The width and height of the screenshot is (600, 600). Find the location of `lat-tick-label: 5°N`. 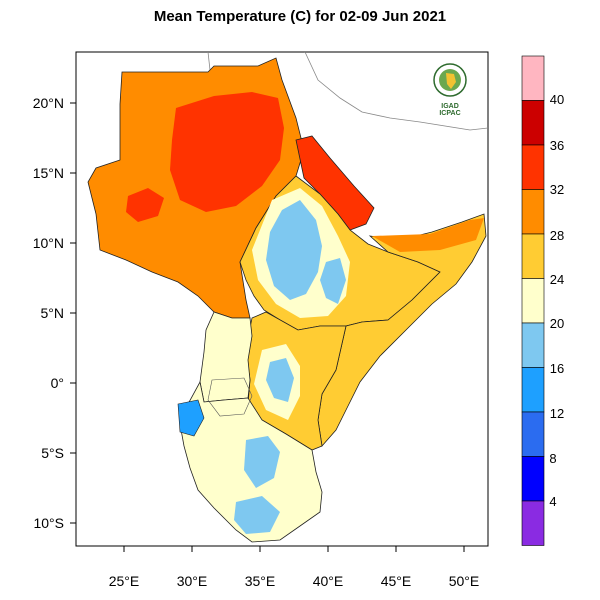

lat-tick-label: 5°N is located at coordinates (53, 313).